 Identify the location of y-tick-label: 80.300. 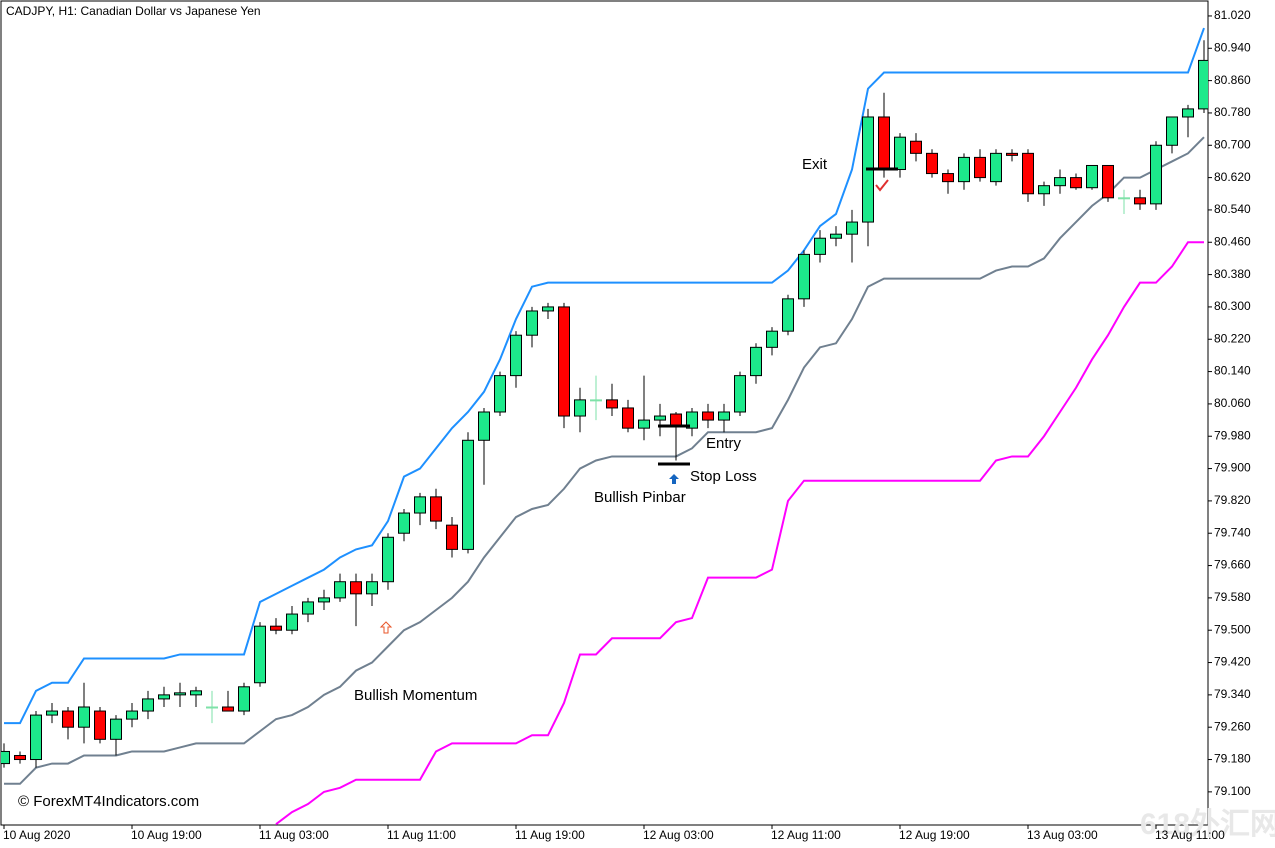
(1232, 306).